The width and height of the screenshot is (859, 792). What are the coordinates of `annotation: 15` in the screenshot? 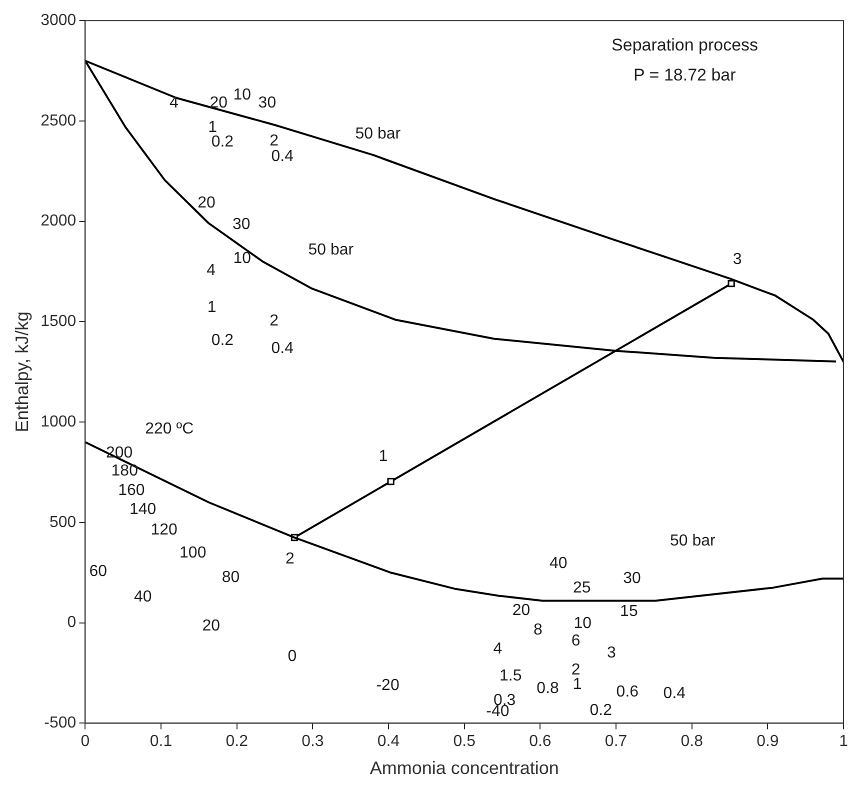 It's located at (629, 611).